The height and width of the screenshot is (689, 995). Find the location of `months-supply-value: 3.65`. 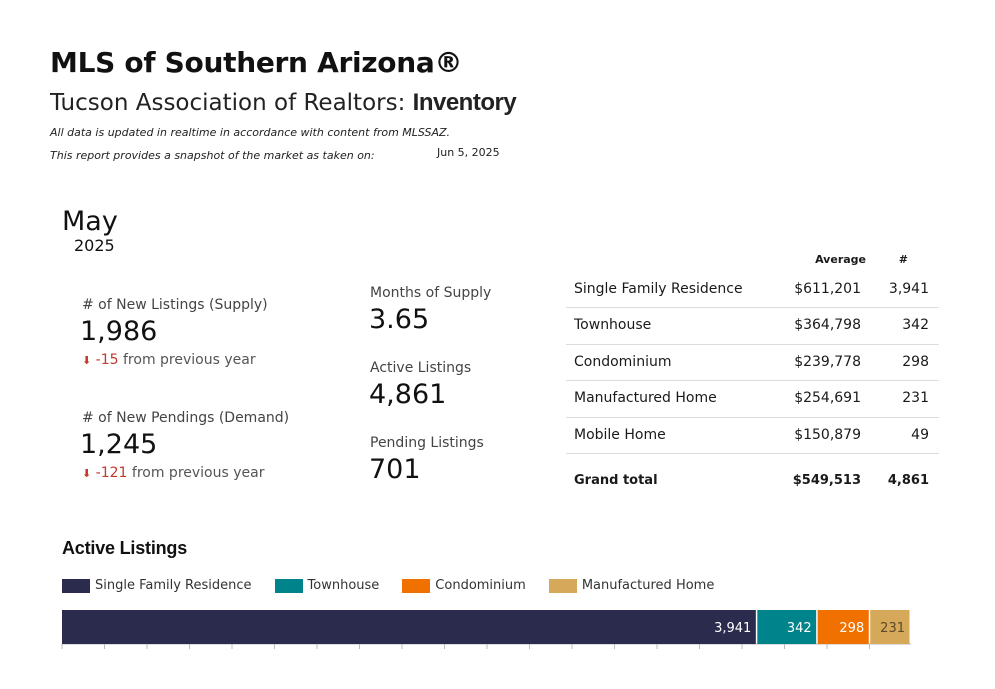

months-supply-value: 3.65 is located at coordinates (399, 319).